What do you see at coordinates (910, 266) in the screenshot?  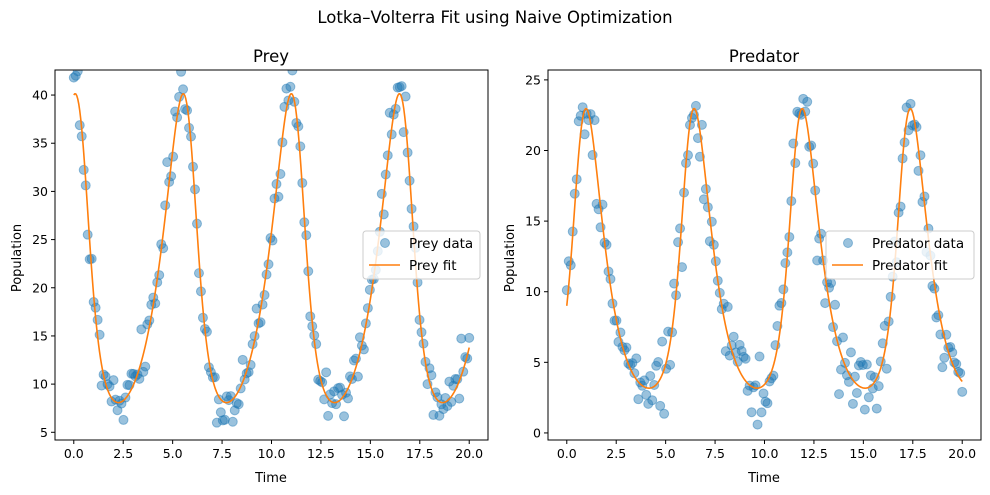 I see `predator-legend-fit-label: Predator fit` at bounding box center [910, 266].